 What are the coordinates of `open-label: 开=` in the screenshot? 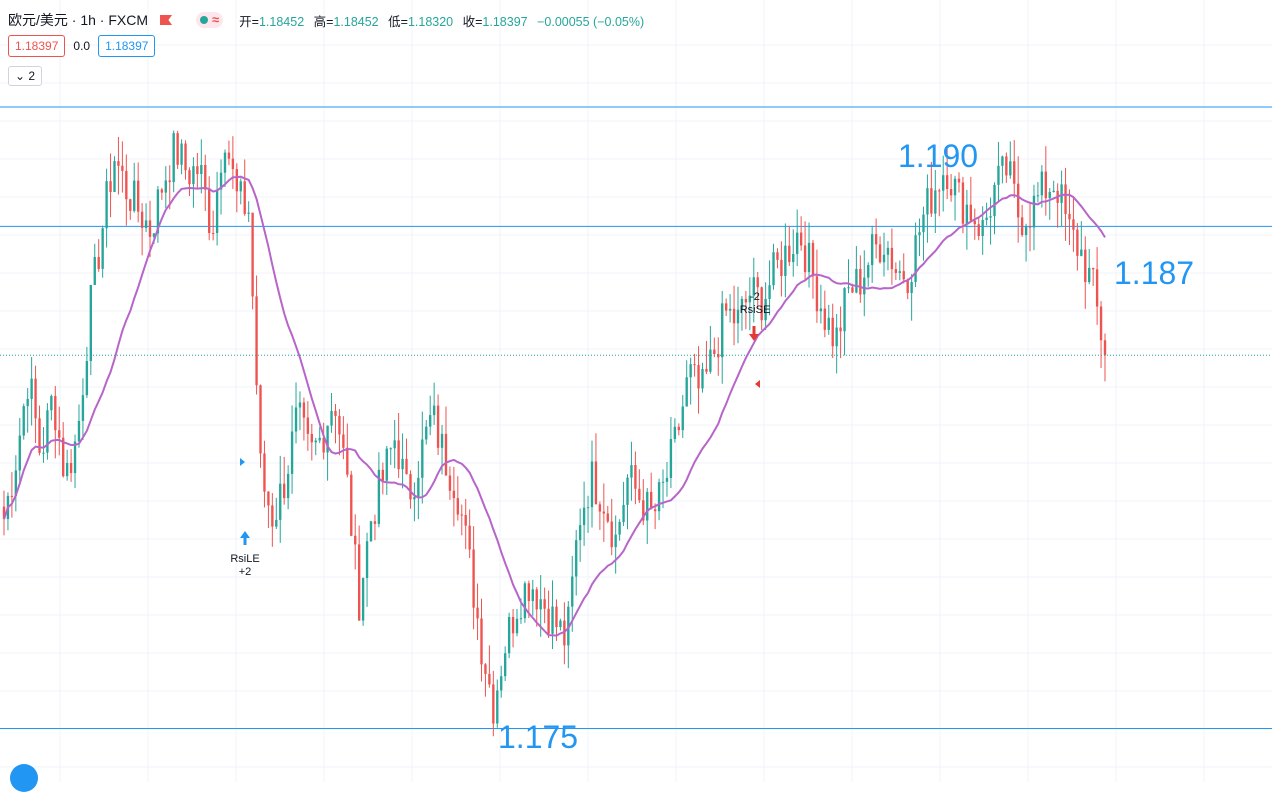 It's located at (249, 21).